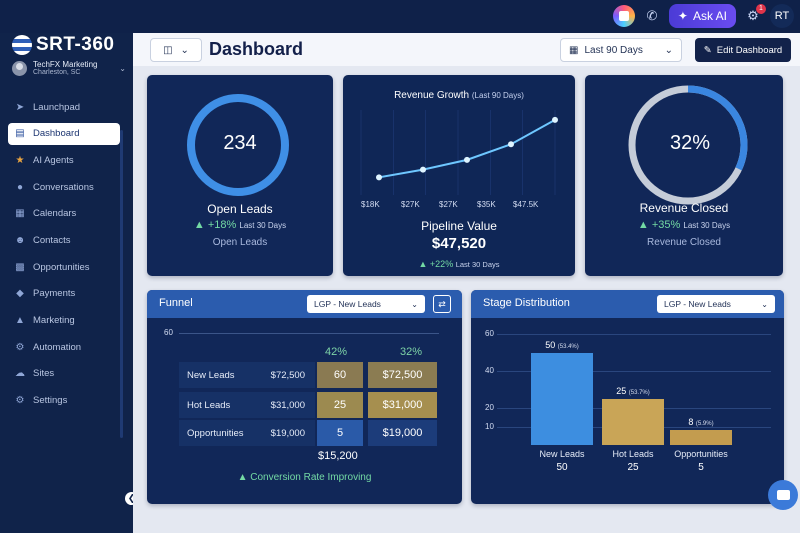 This screenshot has width=800, height=533. What do you see at coordinates (240, 242) in the screenshot?
I see `open-leads-subtitle: Open Leads` at bounding box center [240, 242].